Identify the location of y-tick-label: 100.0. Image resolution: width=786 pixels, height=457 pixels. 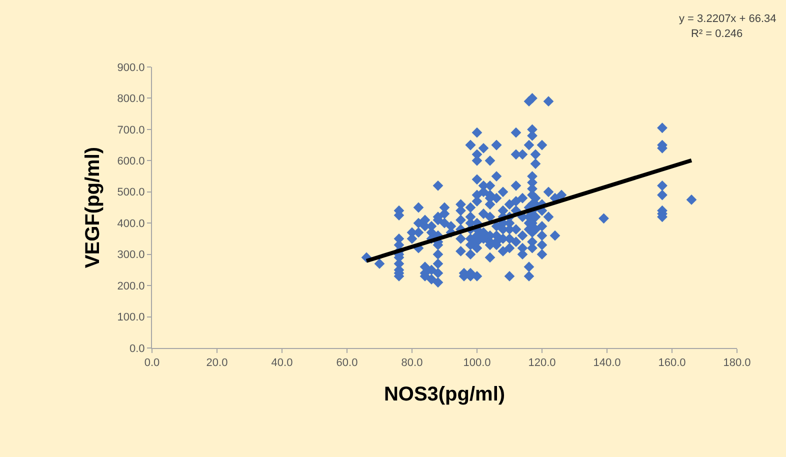
(131, 318).